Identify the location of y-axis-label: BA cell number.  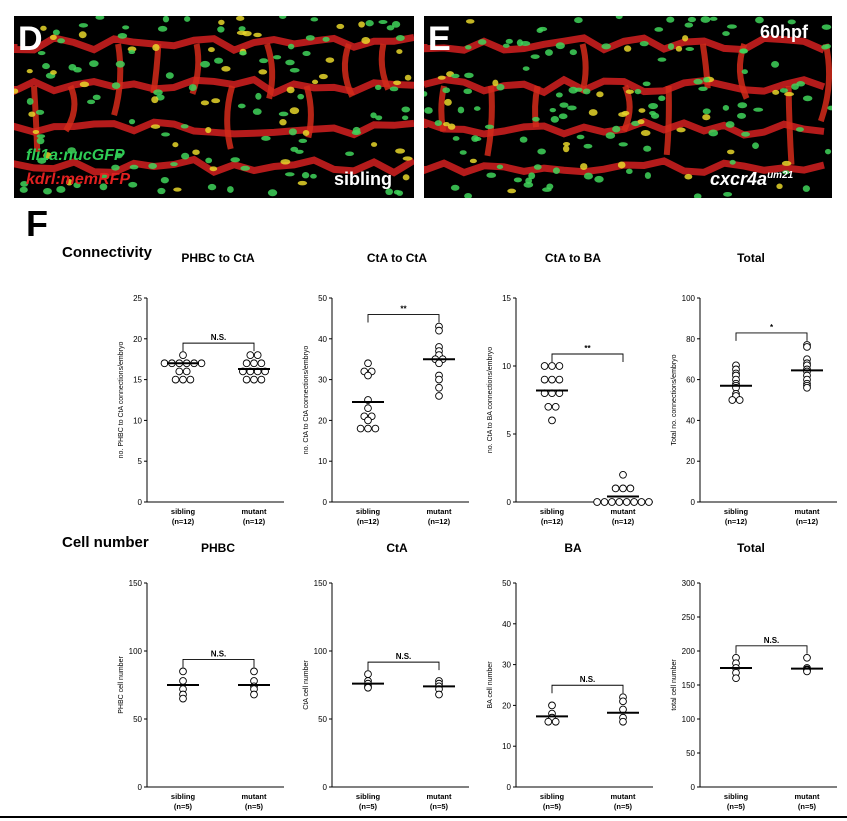
(490, 685).